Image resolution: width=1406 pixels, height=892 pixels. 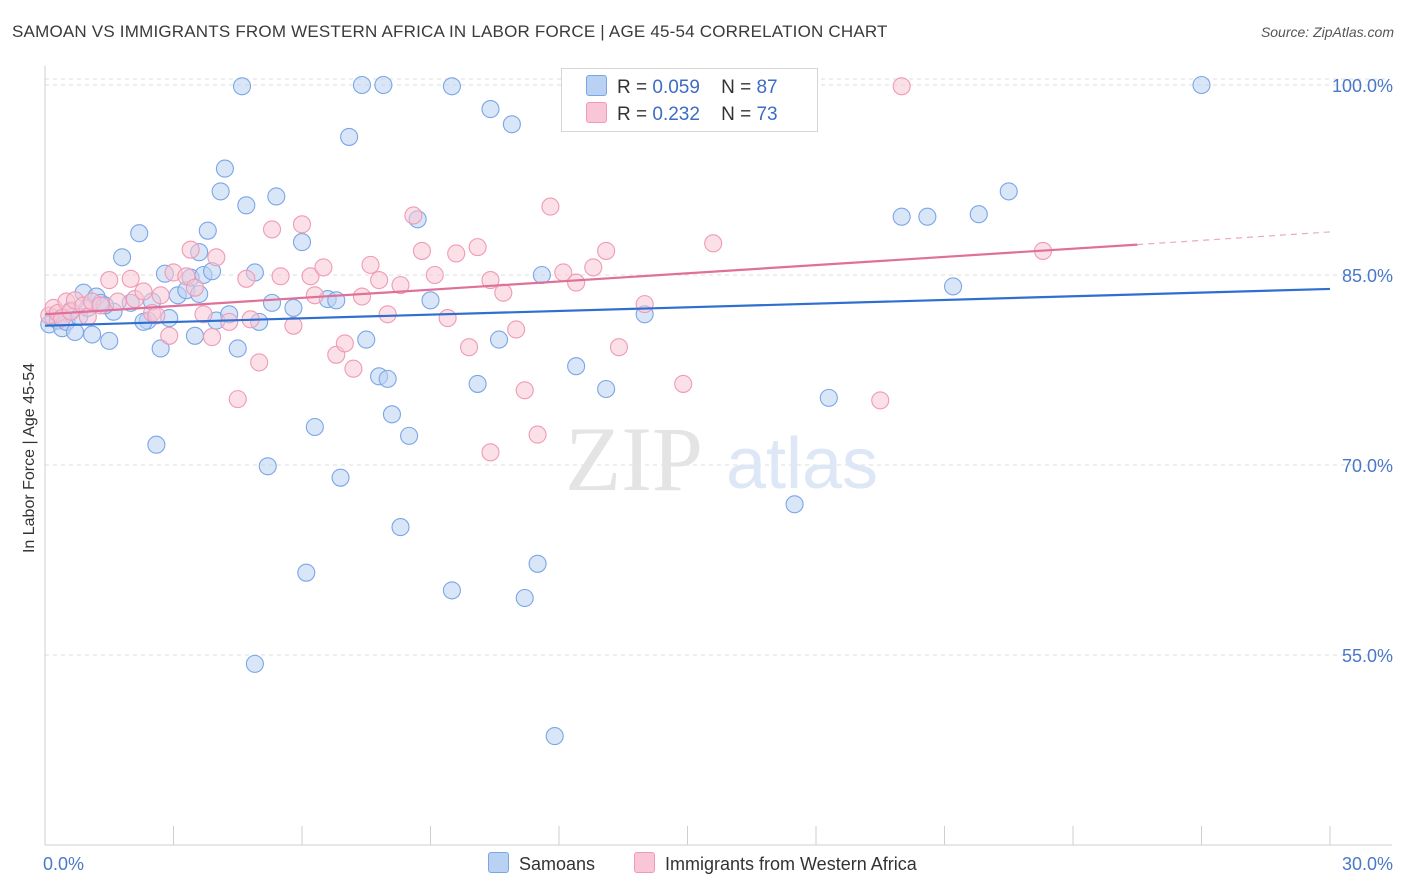 I want to click on bottom-legend-immigrants: Immigrants from Western Africa, so click(x=775, y=863).